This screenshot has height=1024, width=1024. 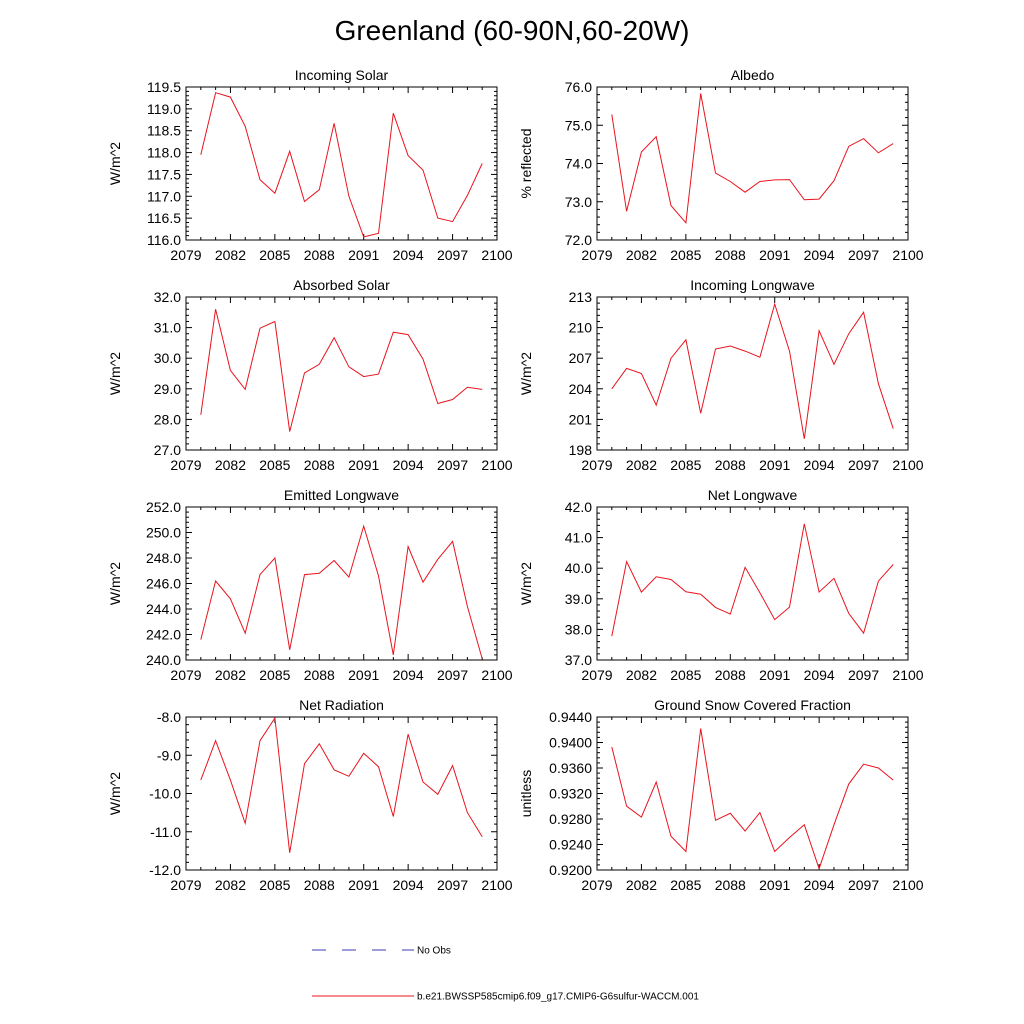 I want to click on y-tick-label: 201, so click(x=581, y=419).